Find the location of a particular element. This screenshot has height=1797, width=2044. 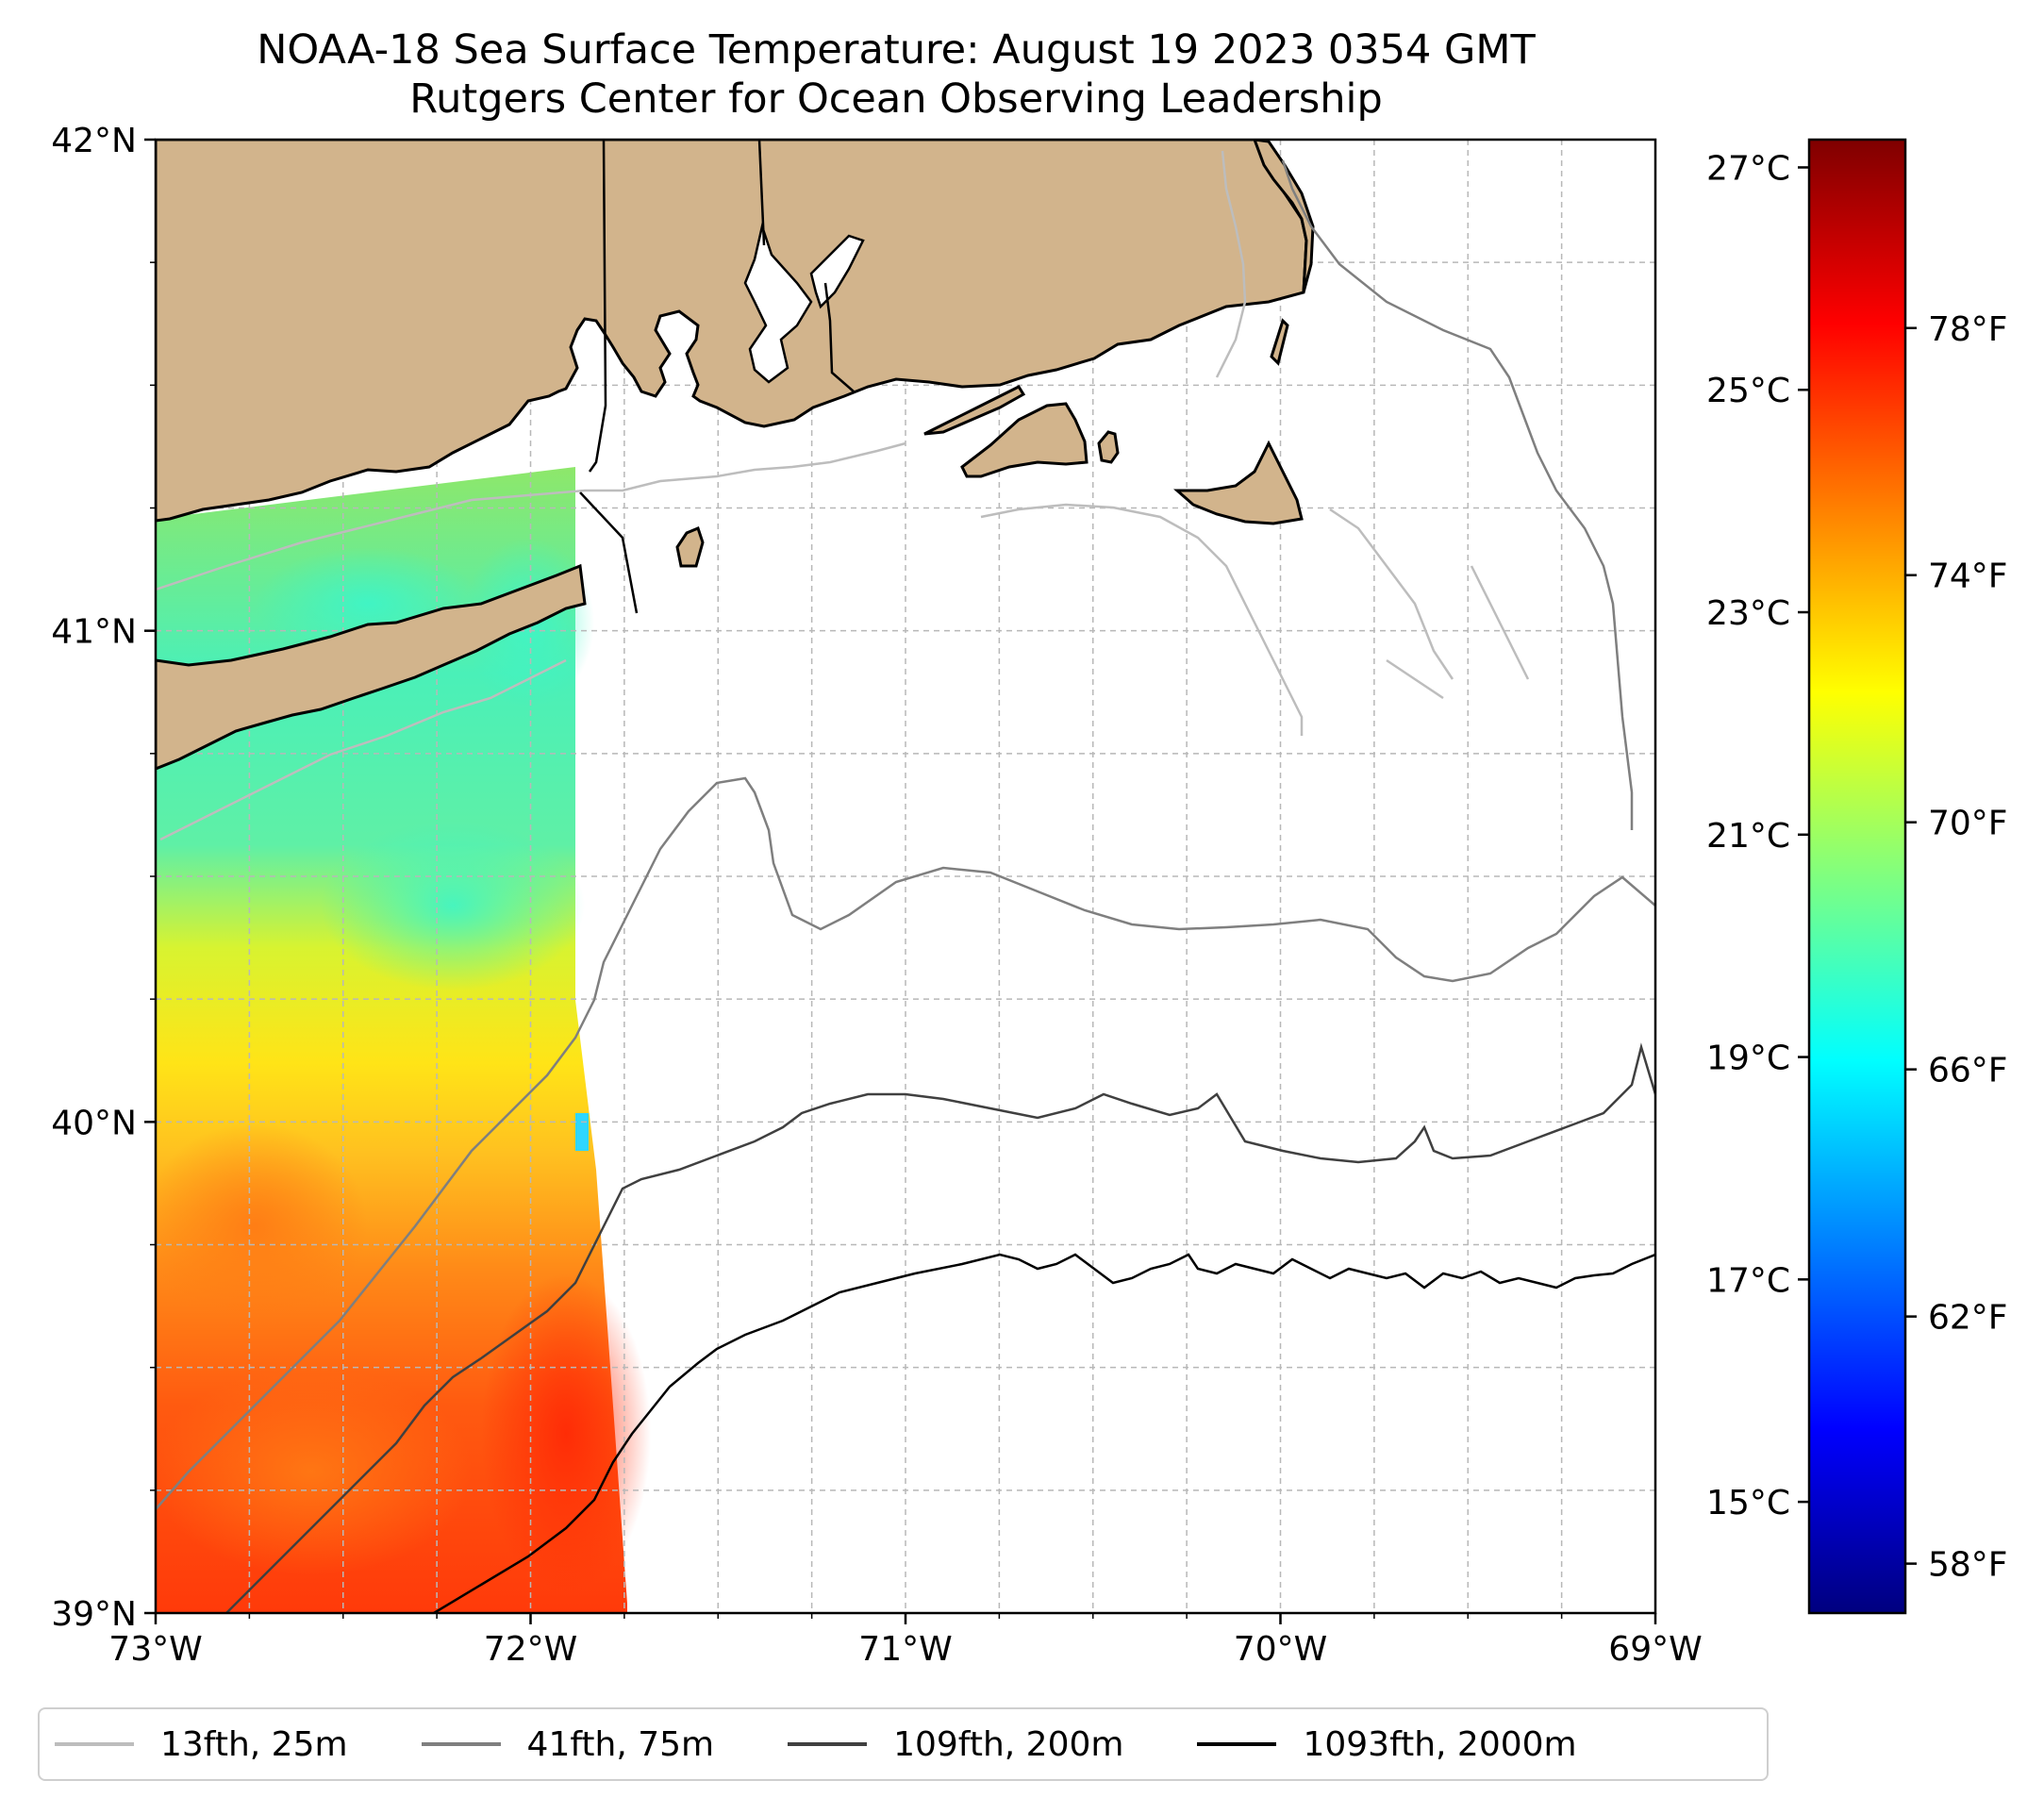

celsius-label: 27°C is located at coordinates (1748, 168).